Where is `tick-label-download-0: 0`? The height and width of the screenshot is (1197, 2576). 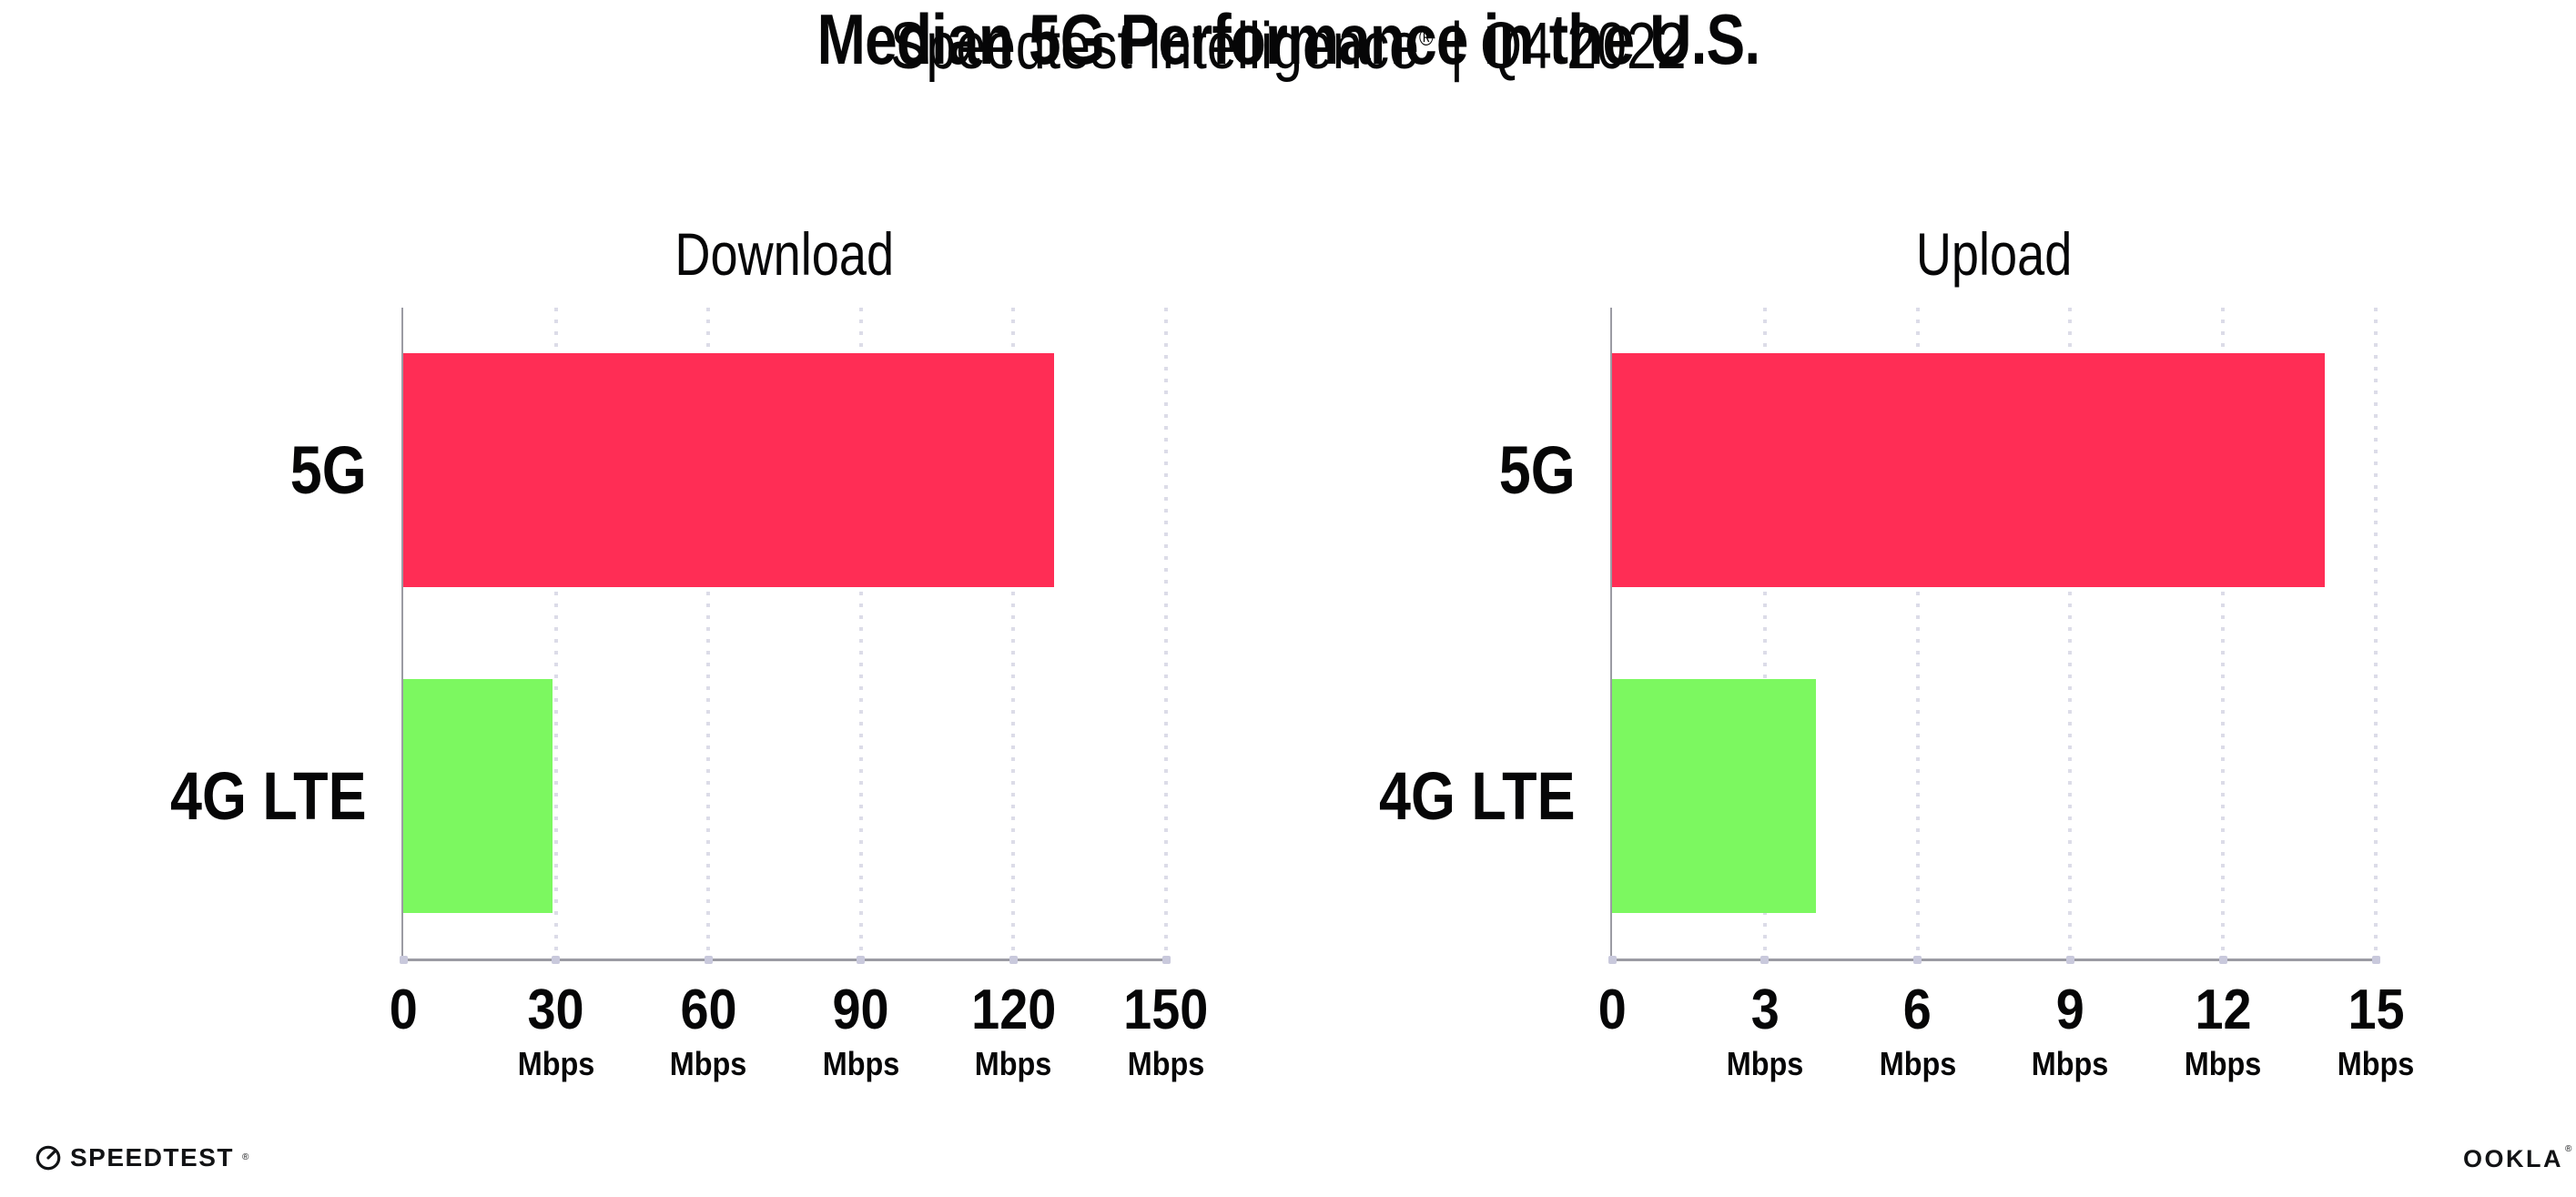
tick-label-download-0: 0 is located at coordinates (403, 1011).